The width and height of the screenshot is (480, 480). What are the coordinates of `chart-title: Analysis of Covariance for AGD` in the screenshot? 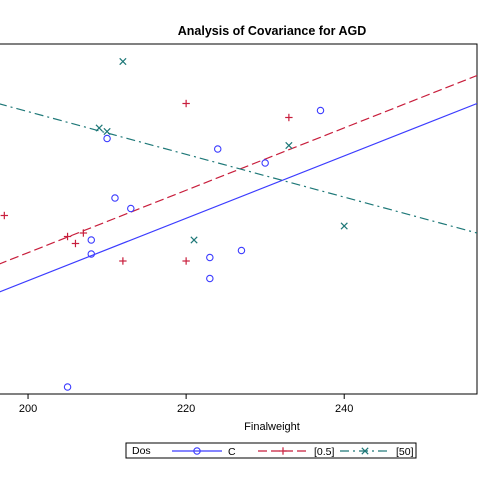 It's located at (272, 31).